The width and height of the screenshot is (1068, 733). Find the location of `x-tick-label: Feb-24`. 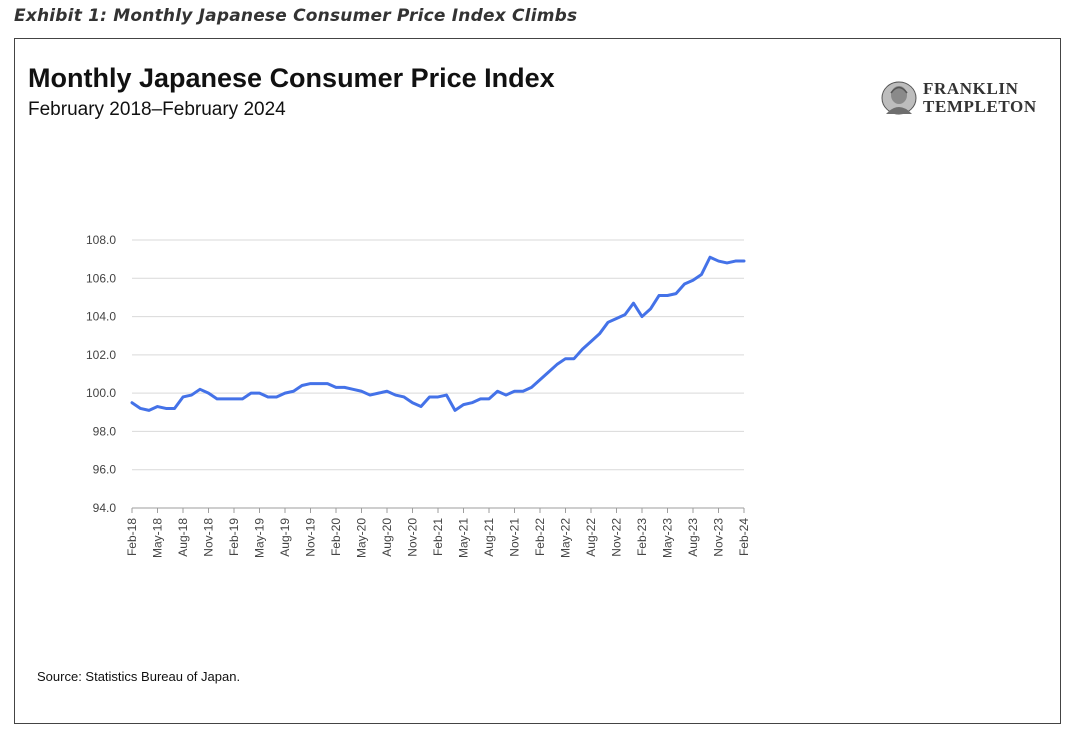

x-tick-label: Feb-24 is located at coordinates (744, 537).